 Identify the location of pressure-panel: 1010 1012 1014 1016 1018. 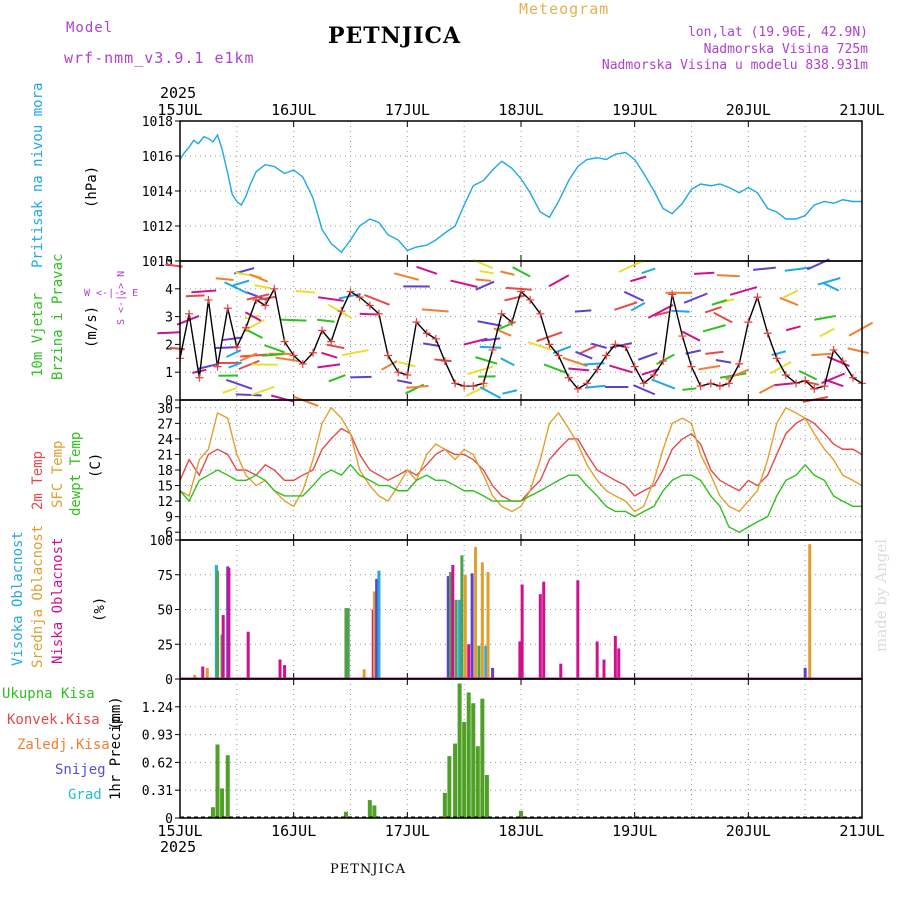
(502, 192).